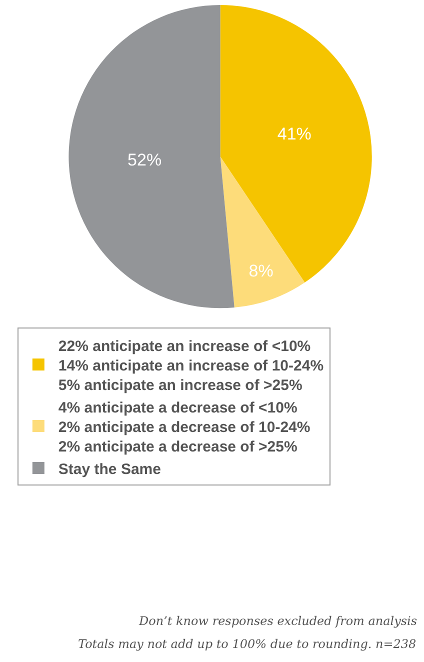 This screenshot has width=424, height=662. What do you see at coordinates (191, 366) in the screenshot?
I see `legend-label: 22% anticipate an increase of <10% 14% anticipate an increase of 10-24% 5% anticipate an increase of >25%` at bounding box center [191, 366].